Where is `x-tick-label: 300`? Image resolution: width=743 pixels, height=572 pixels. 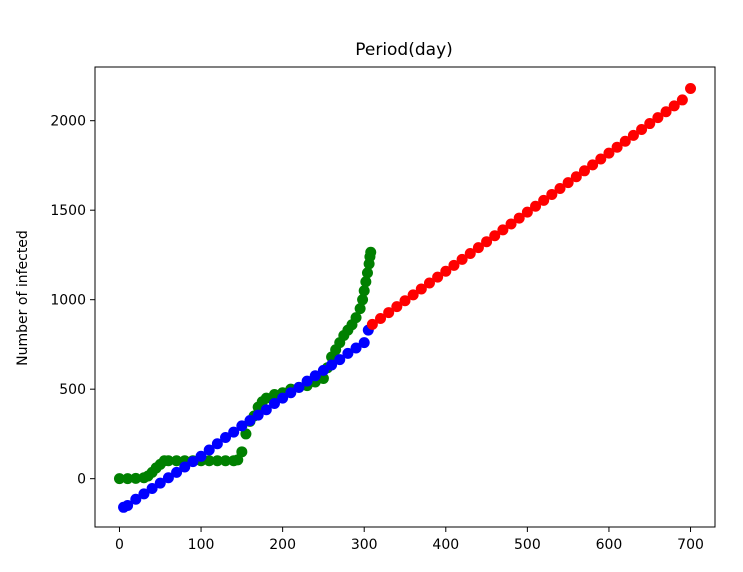
x-tick-label: 300 is located at coordinates (364, 545).